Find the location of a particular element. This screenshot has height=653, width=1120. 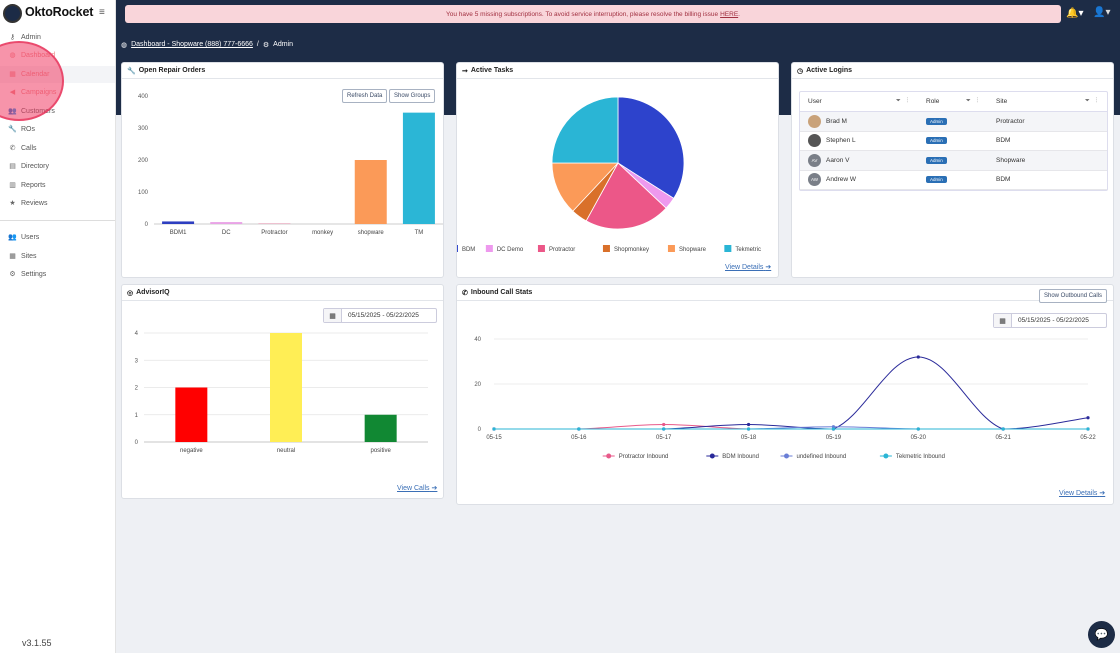

sidebar-item-label: Reports is located at coordinates (33, 185).